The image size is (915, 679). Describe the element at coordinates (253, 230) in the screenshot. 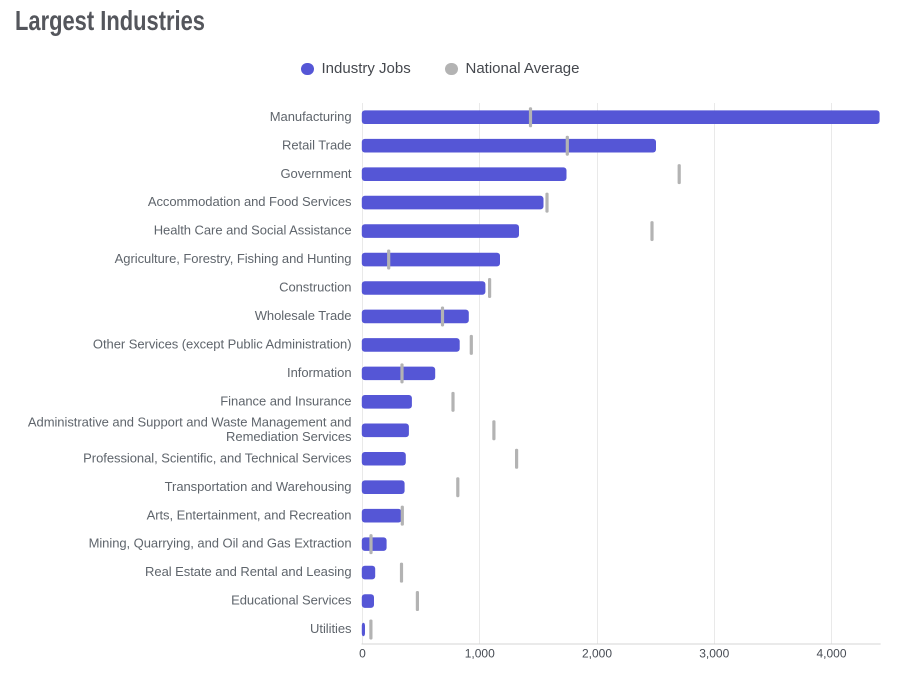

I see `svg-text:Health Care and Social Assista: Health Care and Social Assistance` at that location.